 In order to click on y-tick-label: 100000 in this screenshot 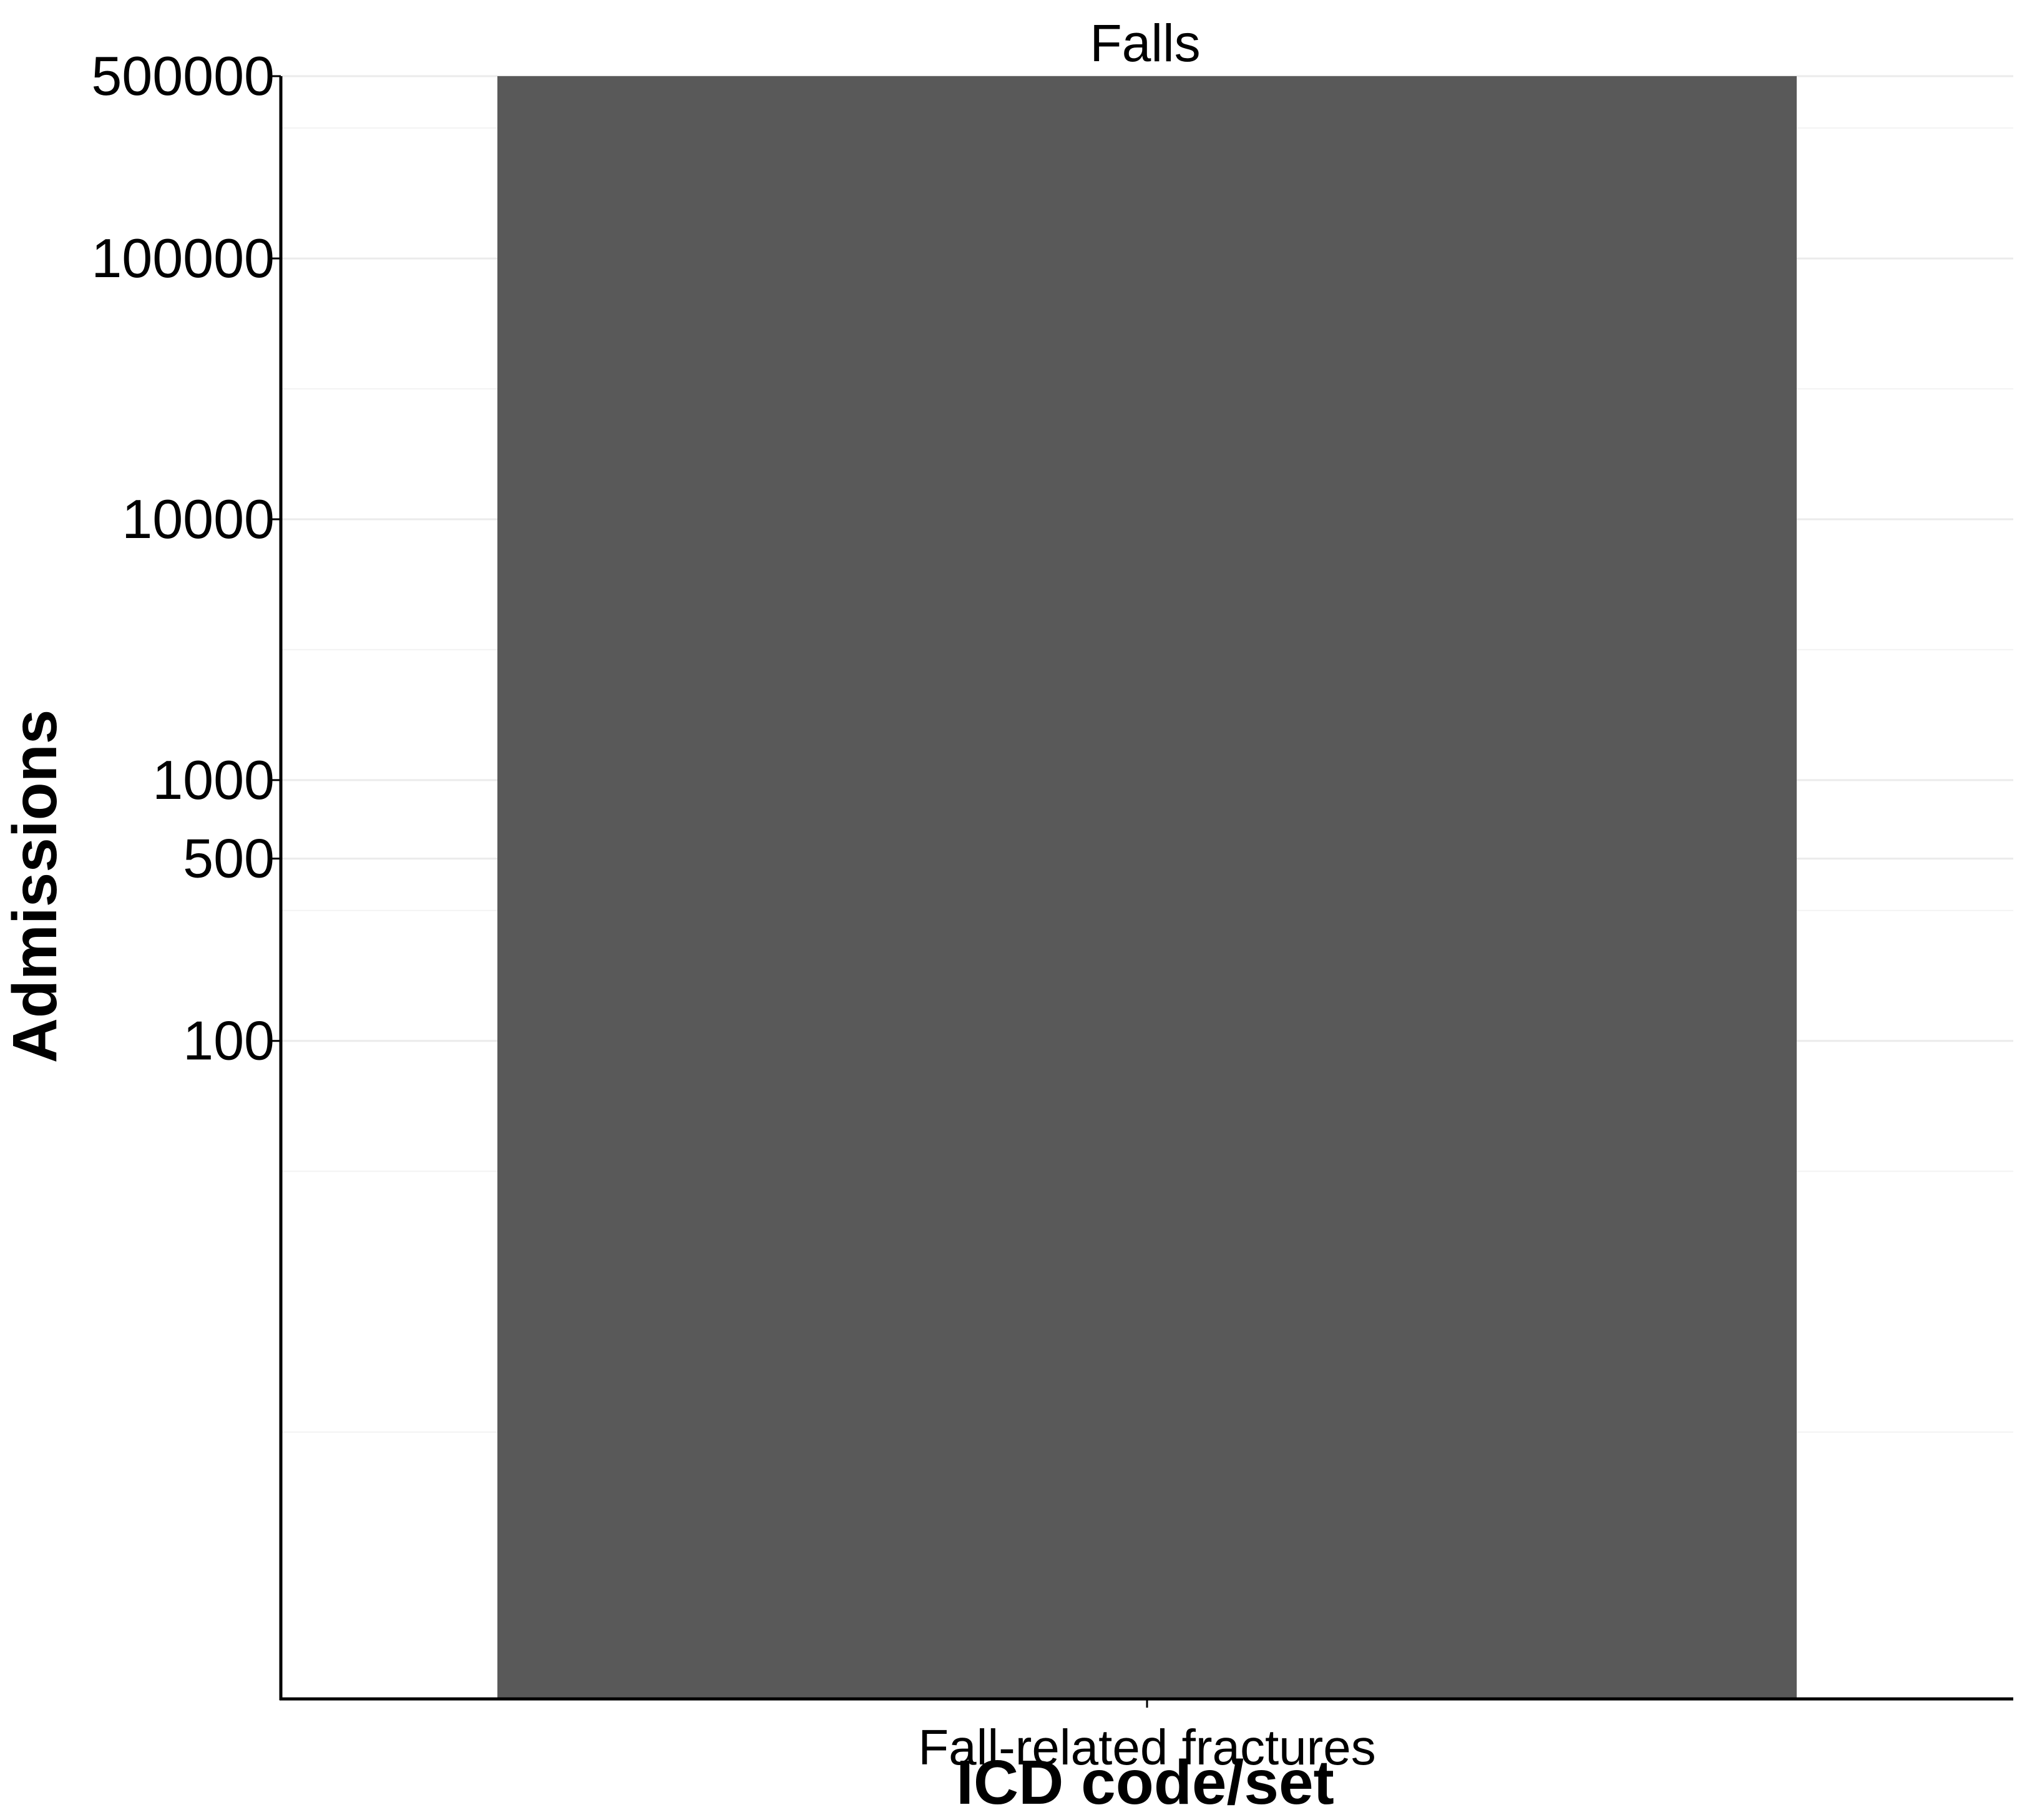, I will do `click(183, 258)`.